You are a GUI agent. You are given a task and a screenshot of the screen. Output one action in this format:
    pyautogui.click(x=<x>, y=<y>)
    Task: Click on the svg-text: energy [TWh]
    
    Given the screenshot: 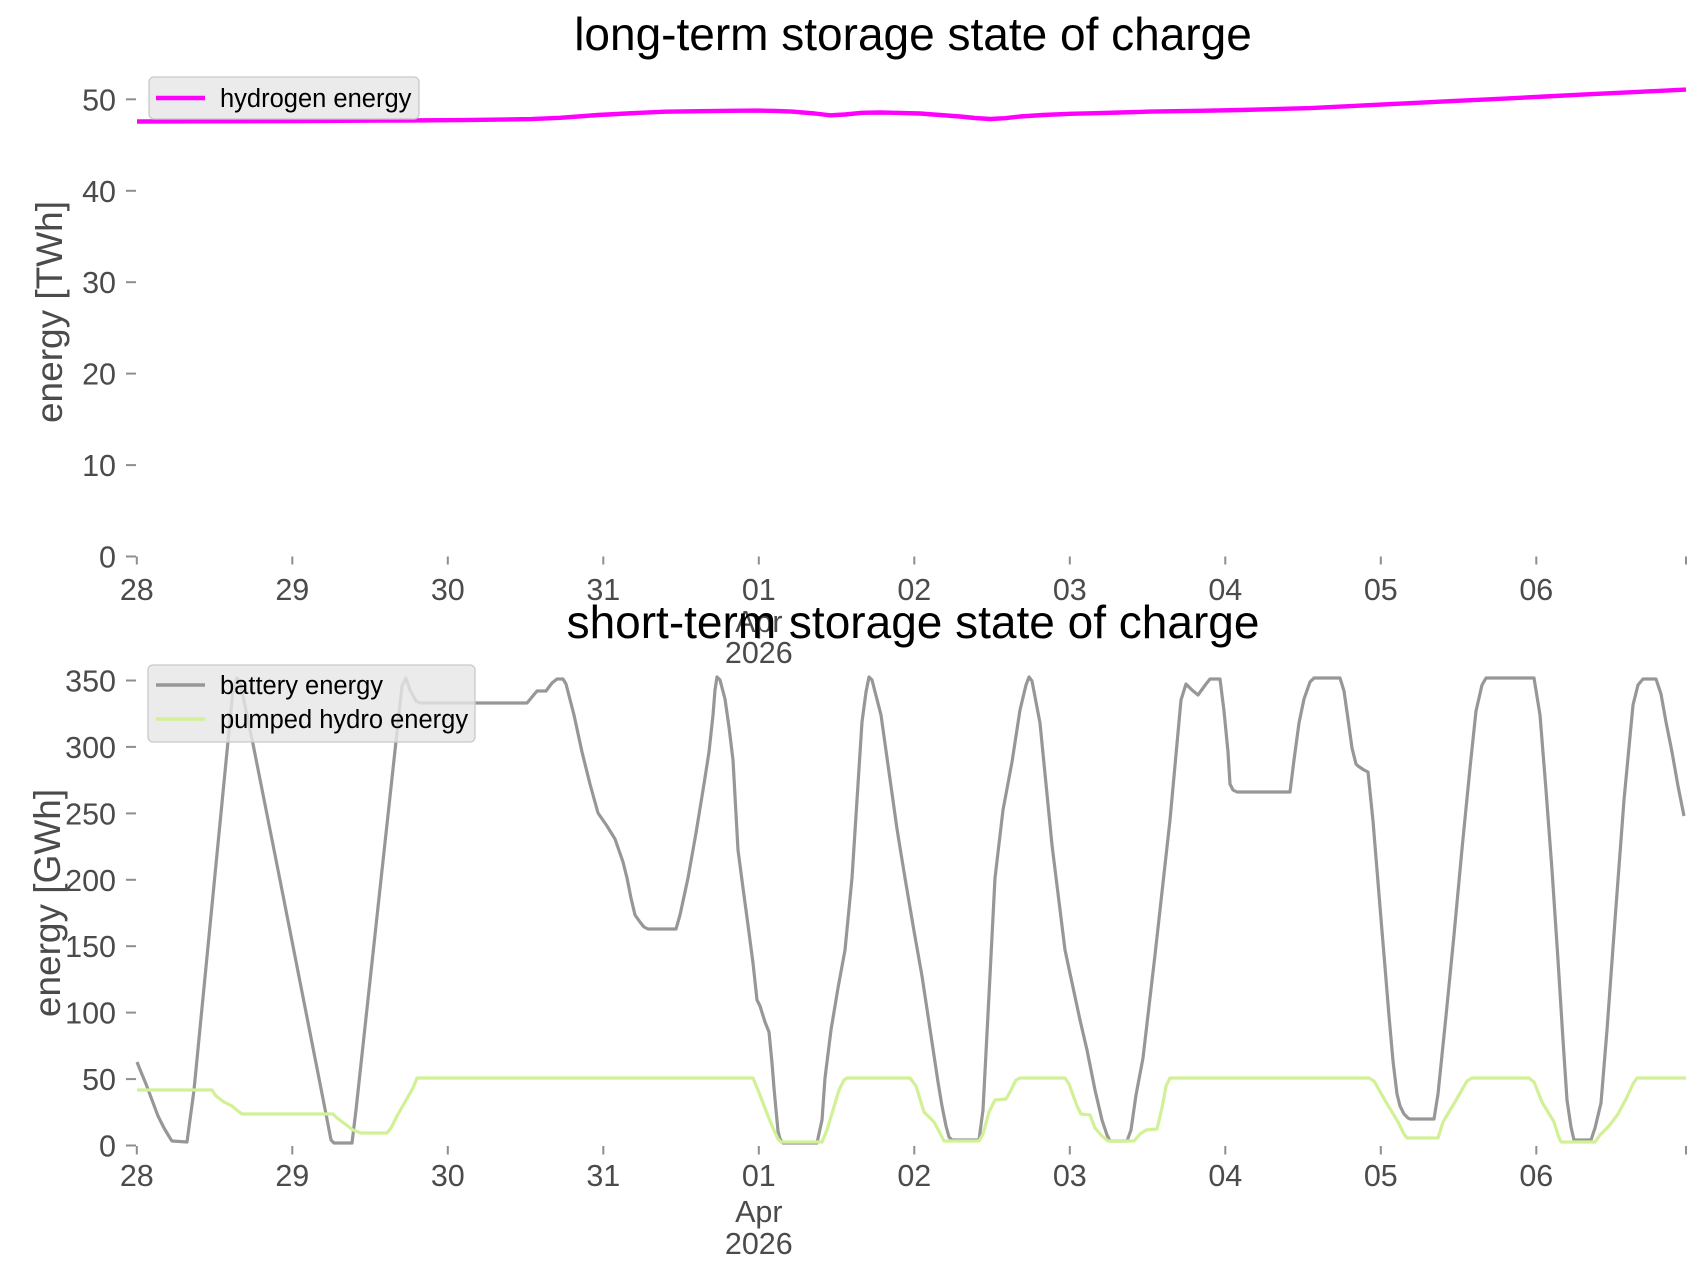 What is the action you would take?
    pyautogui.click(x=49, y=312)
    